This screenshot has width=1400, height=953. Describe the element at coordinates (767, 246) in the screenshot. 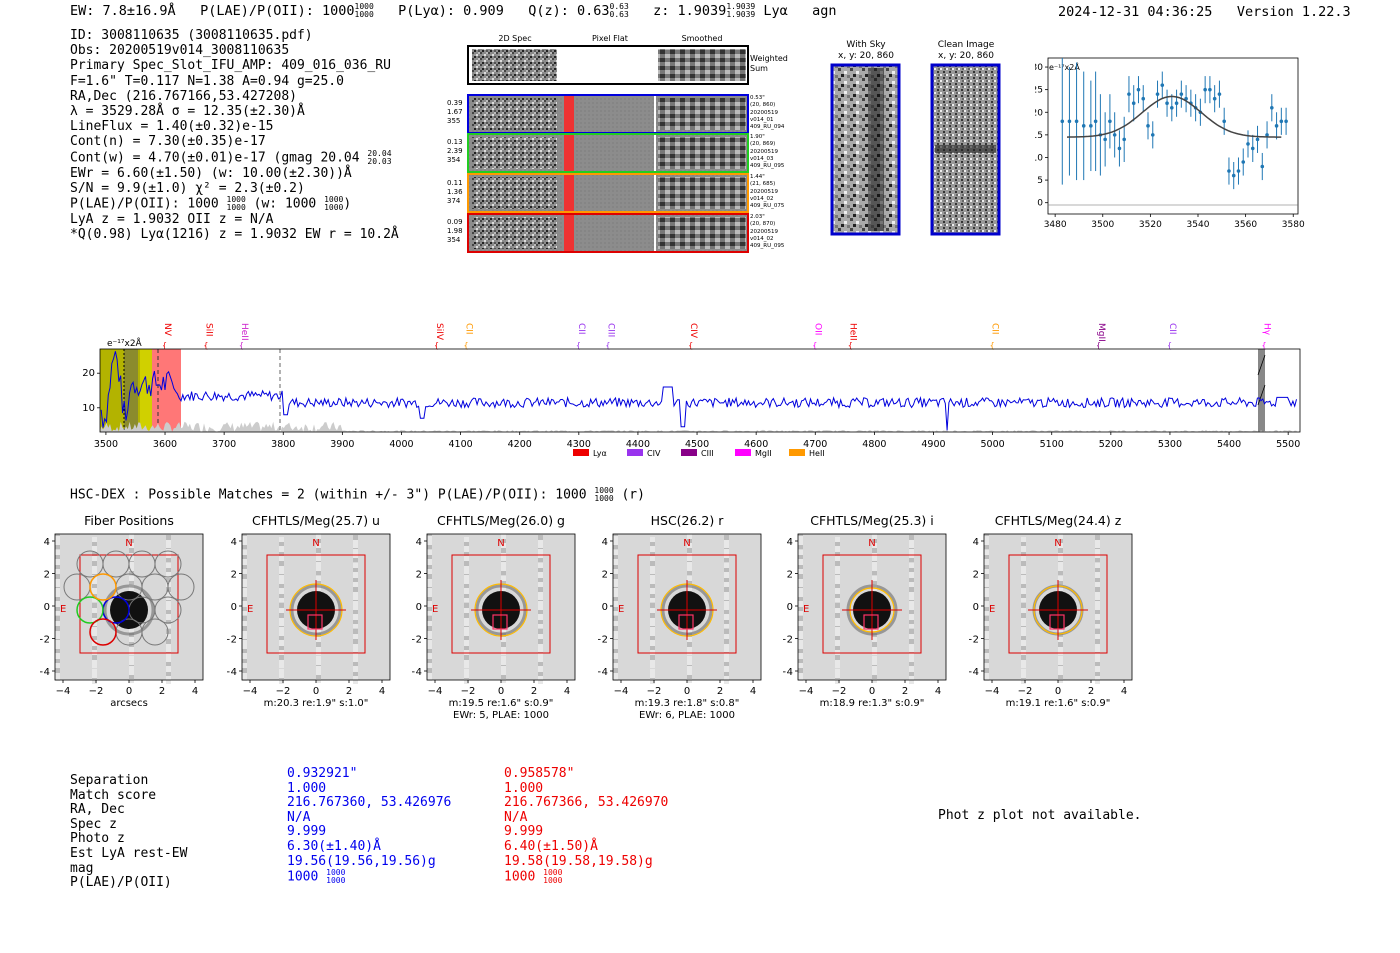

I see `svg-text: 409_RU_095` at that location.